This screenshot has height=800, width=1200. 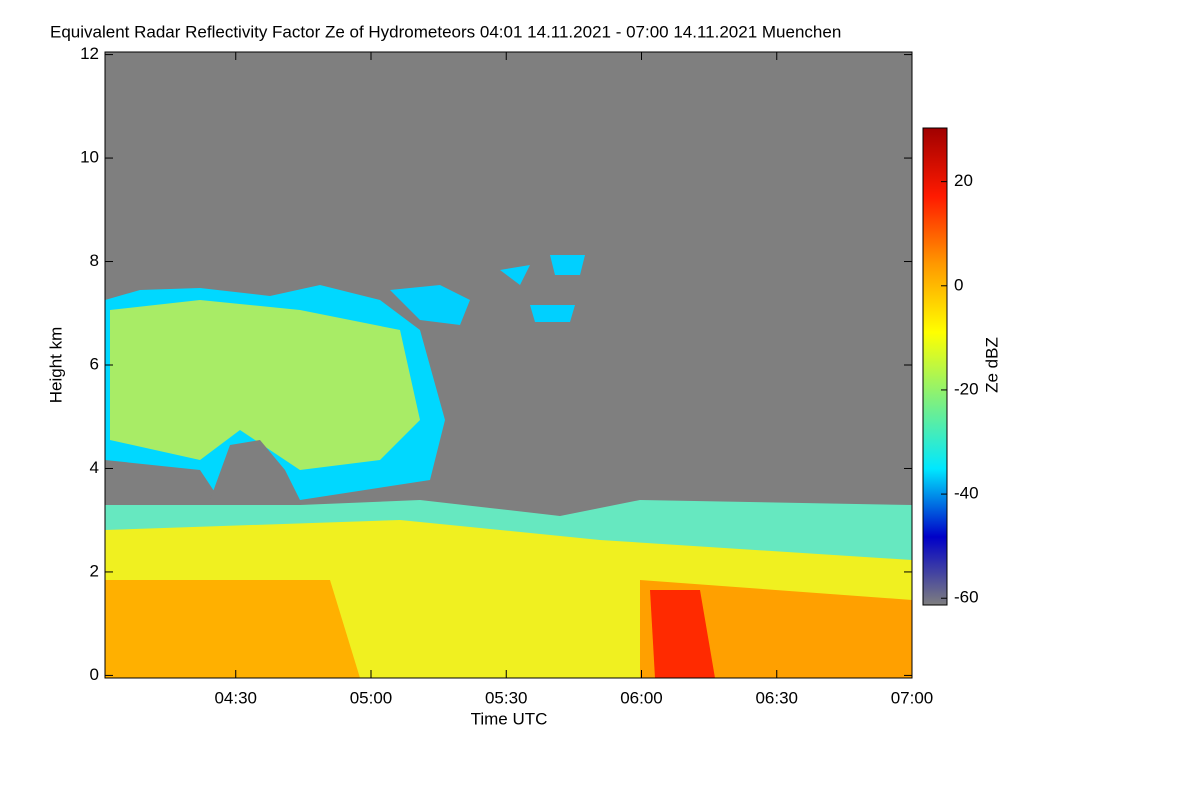 I want to click on echo-upper-core, so click(x=265, y=385).